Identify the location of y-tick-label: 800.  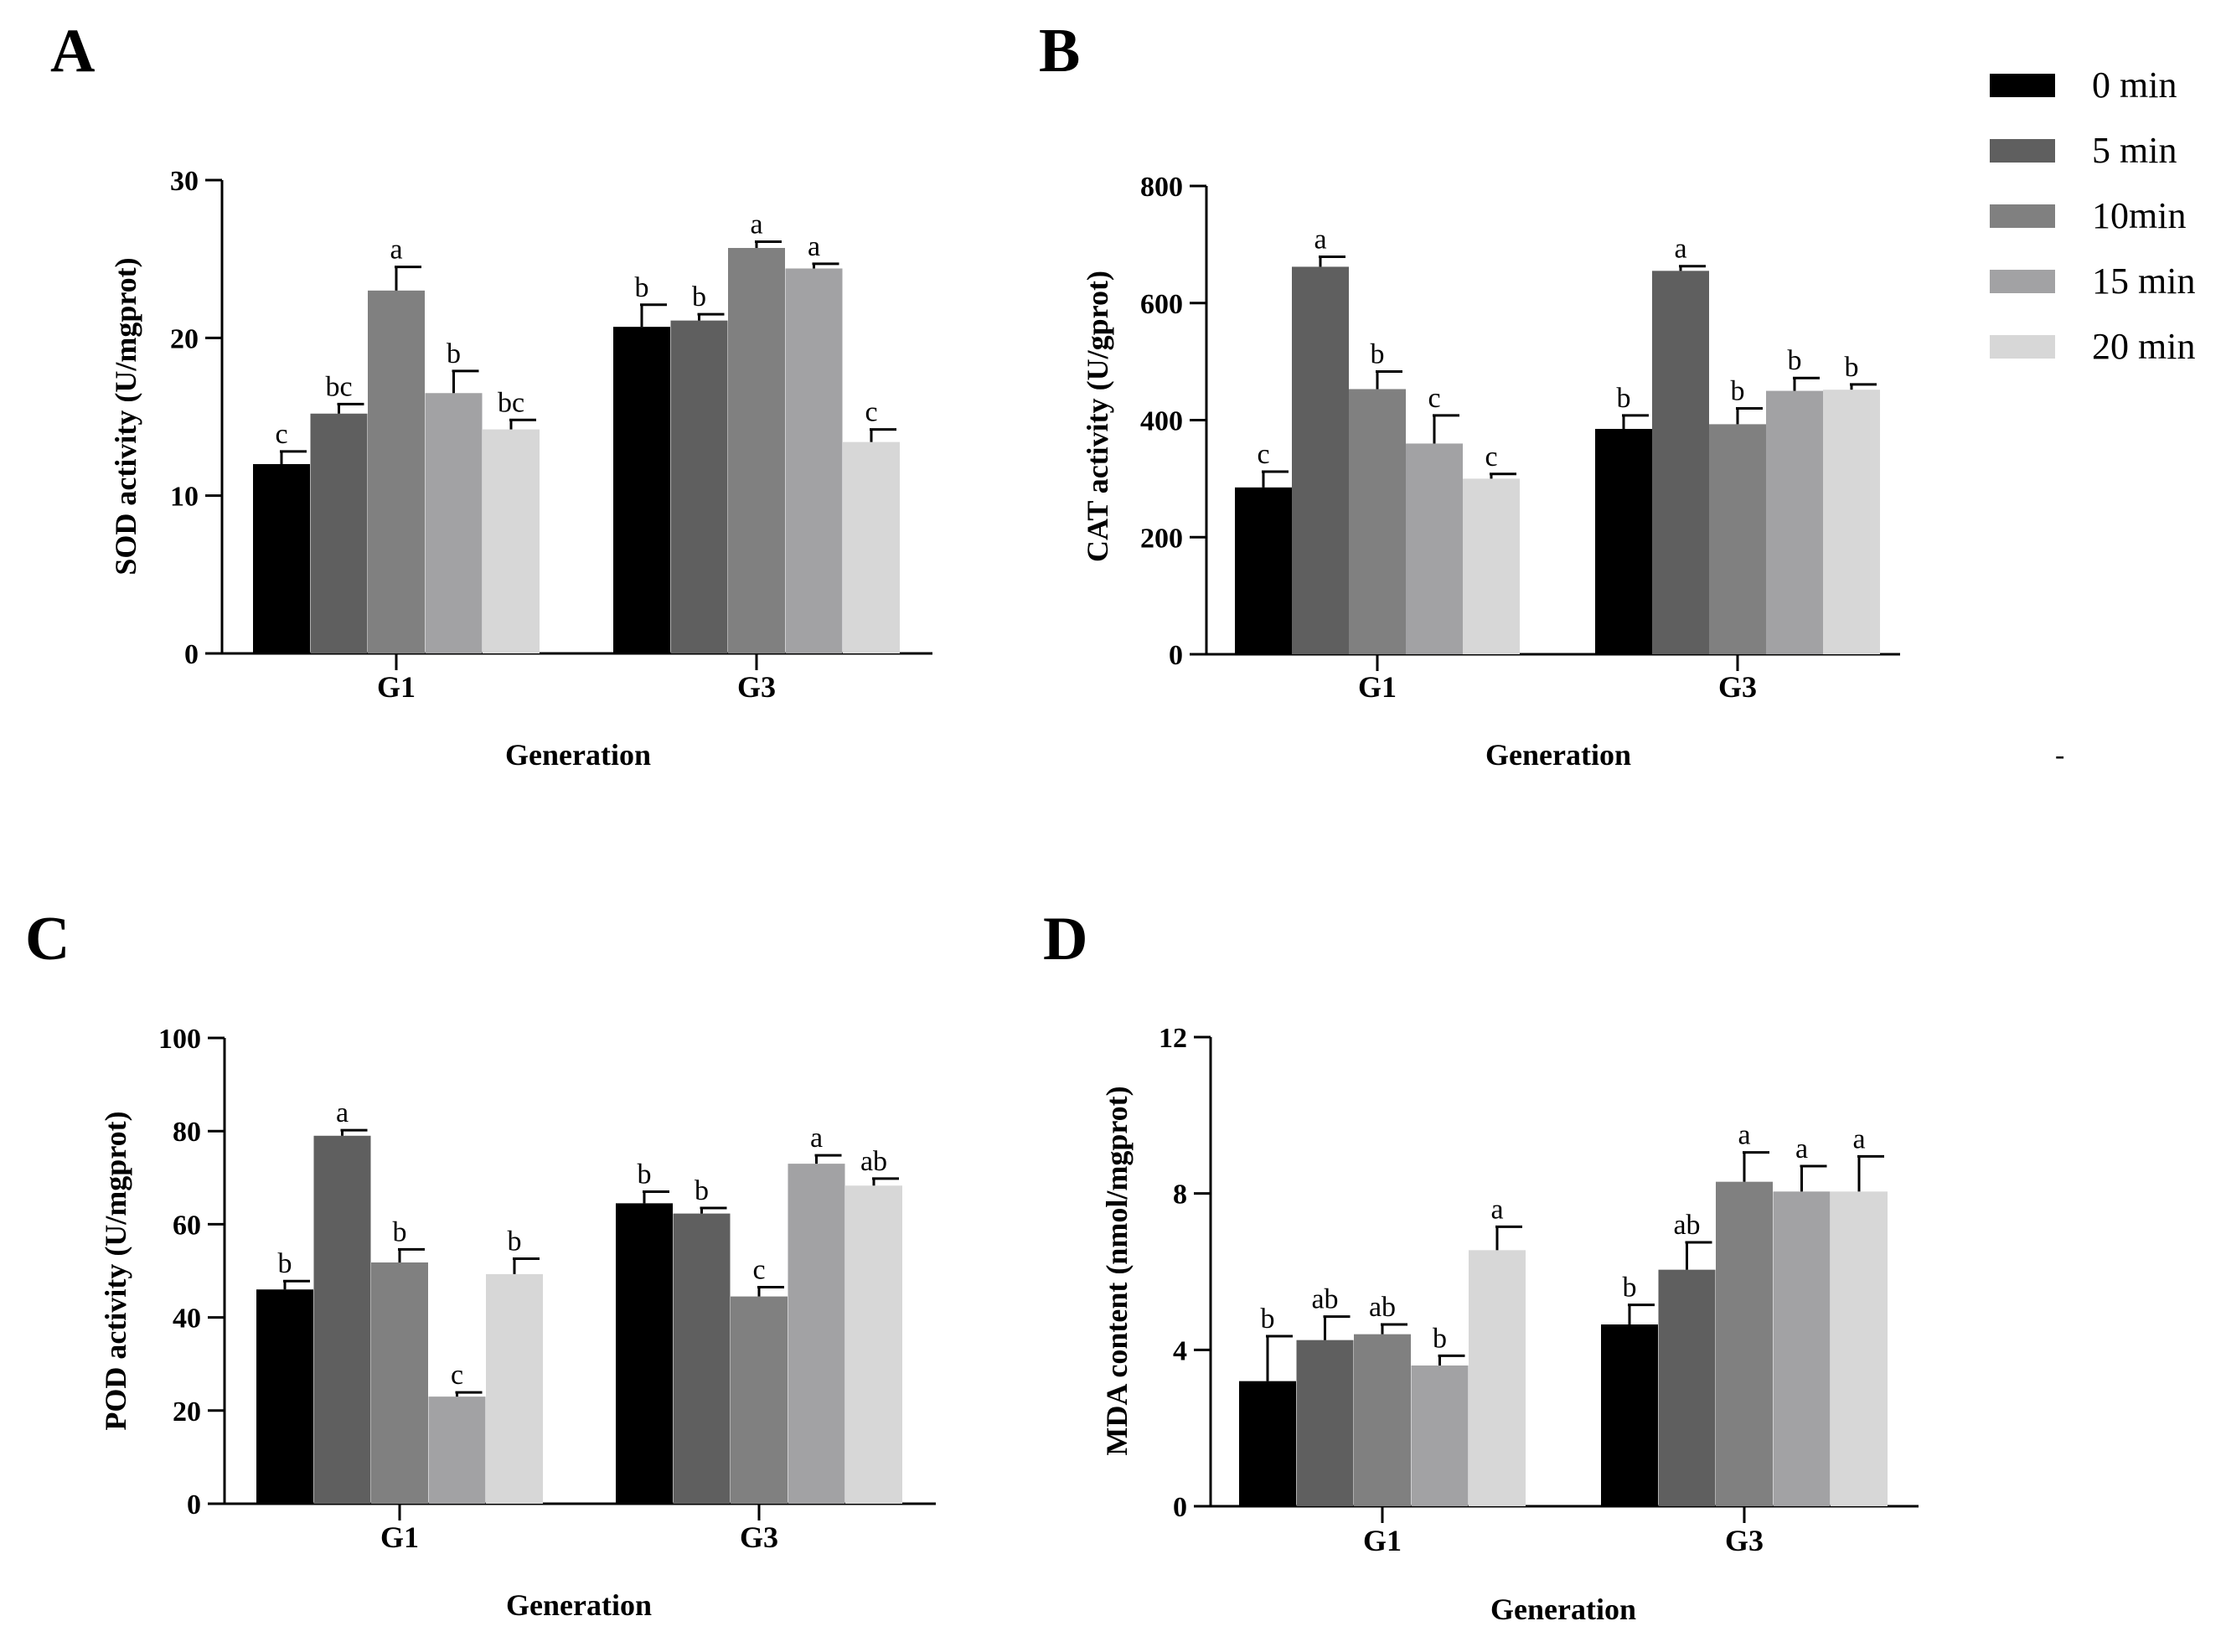
(1161, 187).